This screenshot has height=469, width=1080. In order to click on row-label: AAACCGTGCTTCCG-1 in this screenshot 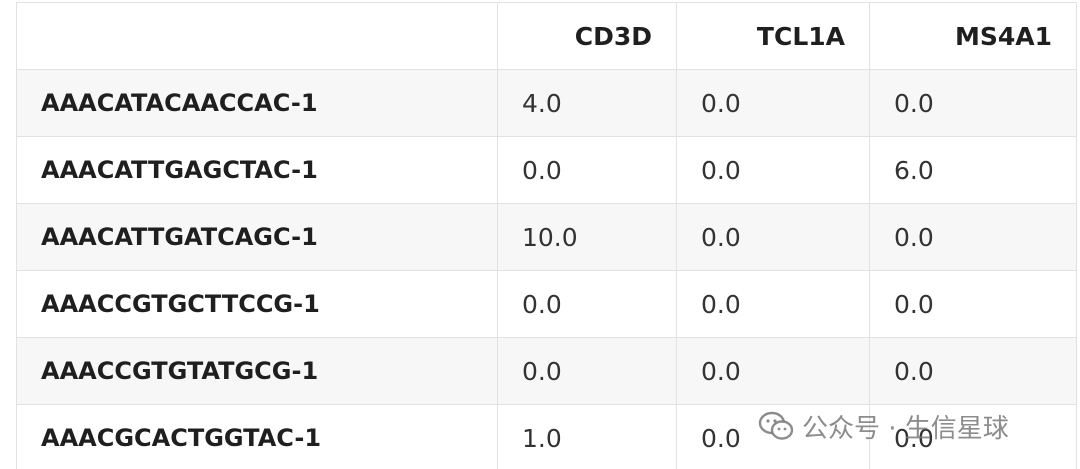, I will do `click(257, 304)`.